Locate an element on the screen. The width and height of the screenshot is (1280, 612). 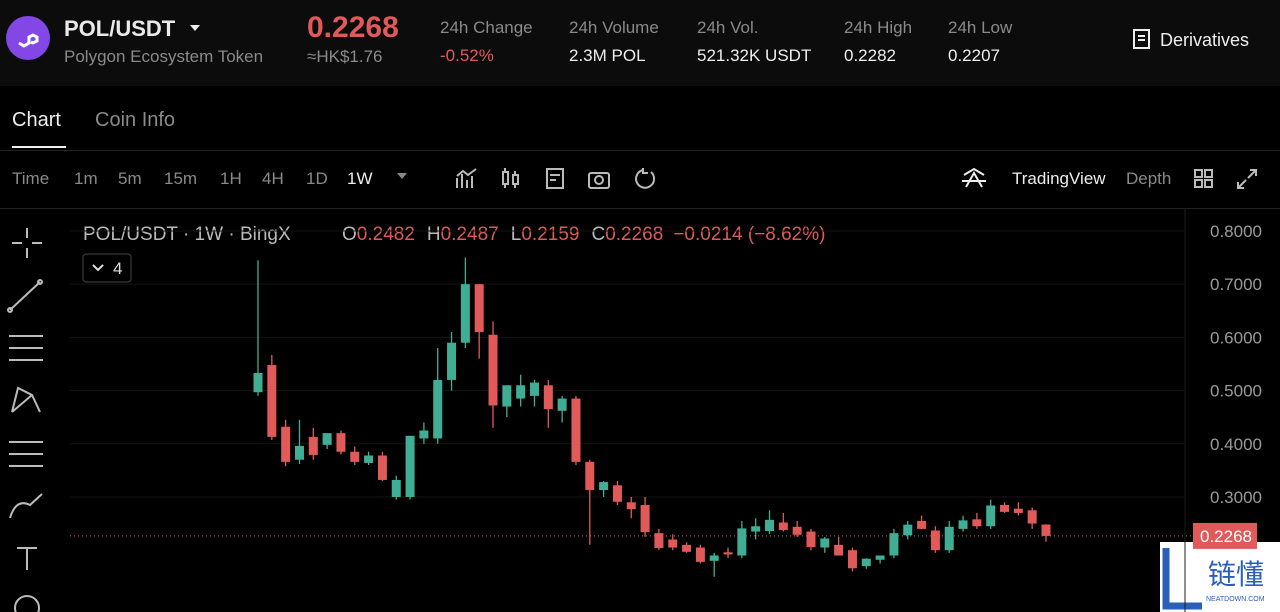
fiat-price: ≈HK$1.76 is located at coordinates (345, 56).